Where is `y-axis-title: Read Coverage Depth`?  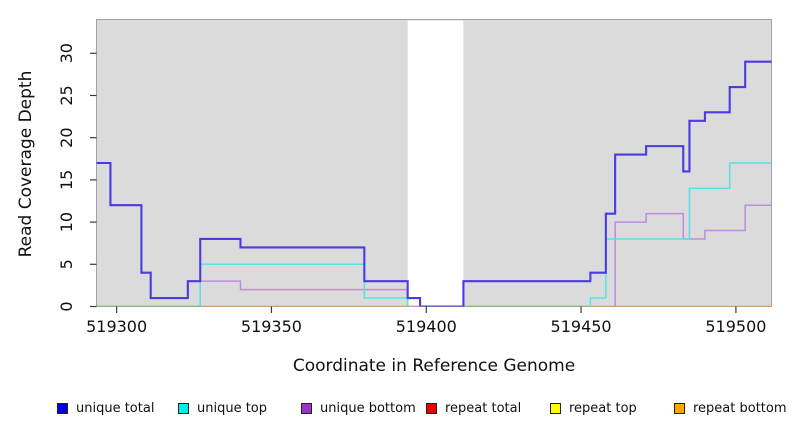
y-axis-title: Read Coverage Depth is located at coordinates (26, 164).